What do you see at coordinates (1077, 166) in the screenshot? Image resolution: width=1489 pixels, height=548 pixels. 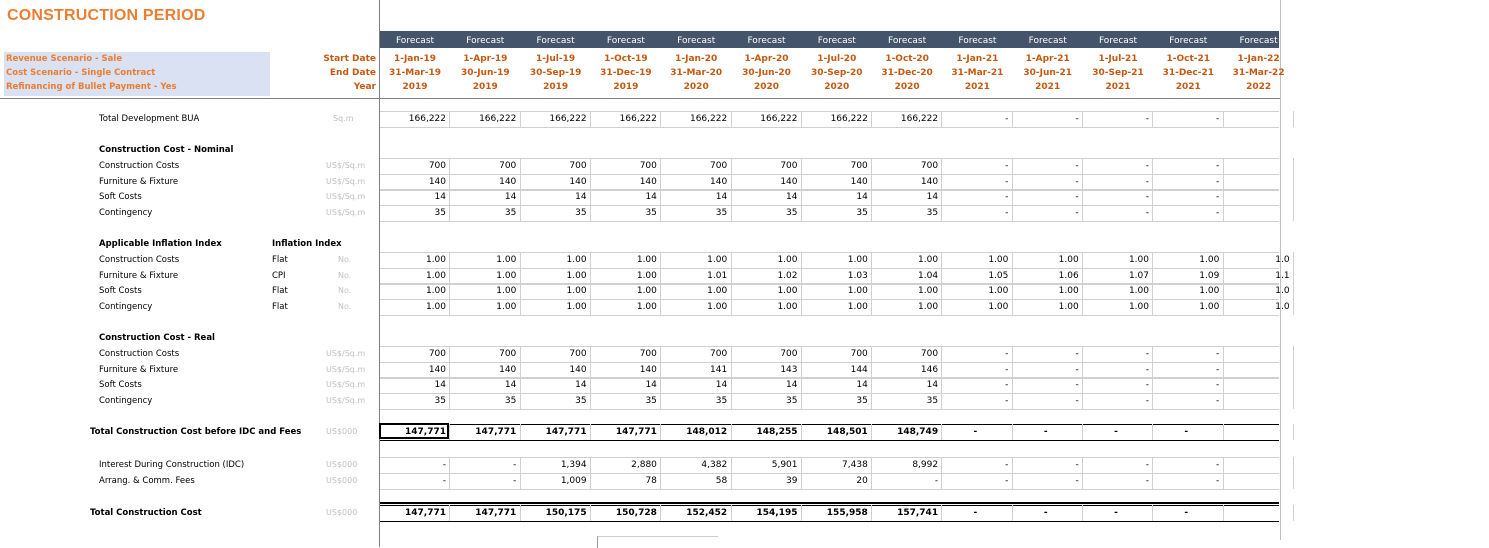 I see `nominal-0-cell-9: -` at bounding box center [1077, 166].